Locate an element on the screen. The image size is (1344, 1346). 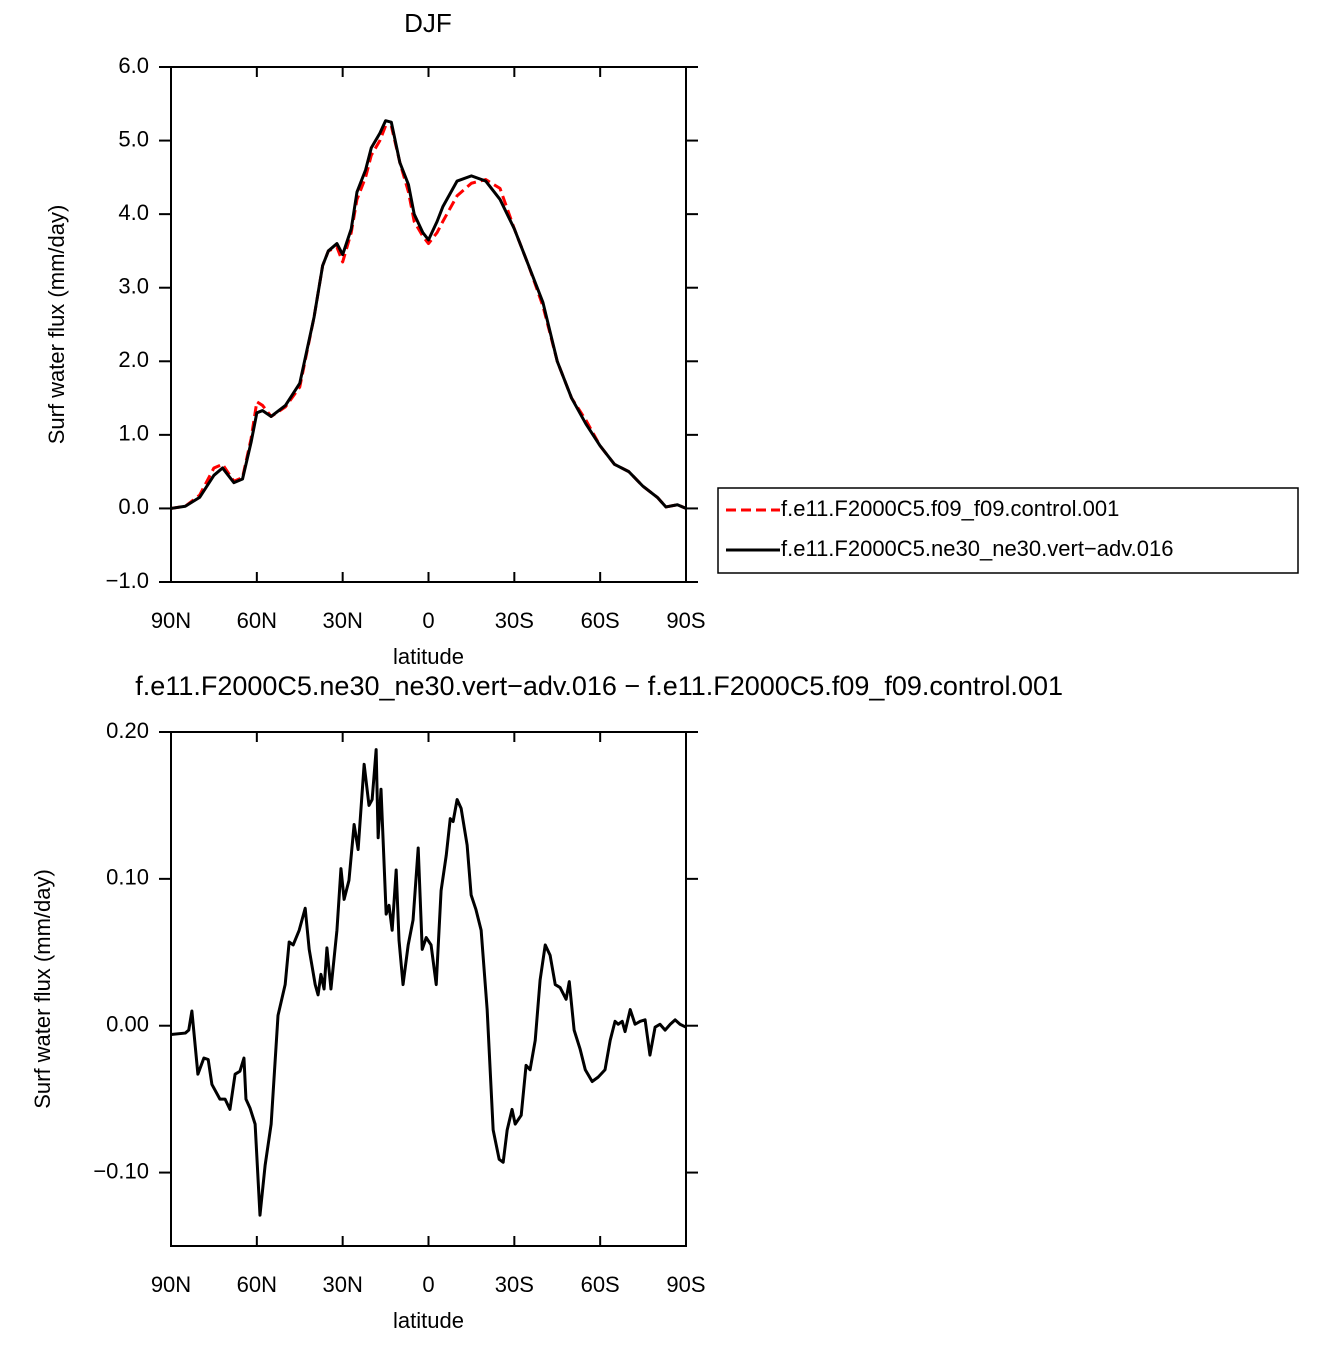
y-tick-label: 4.0 is located at coordinates (133, 212).